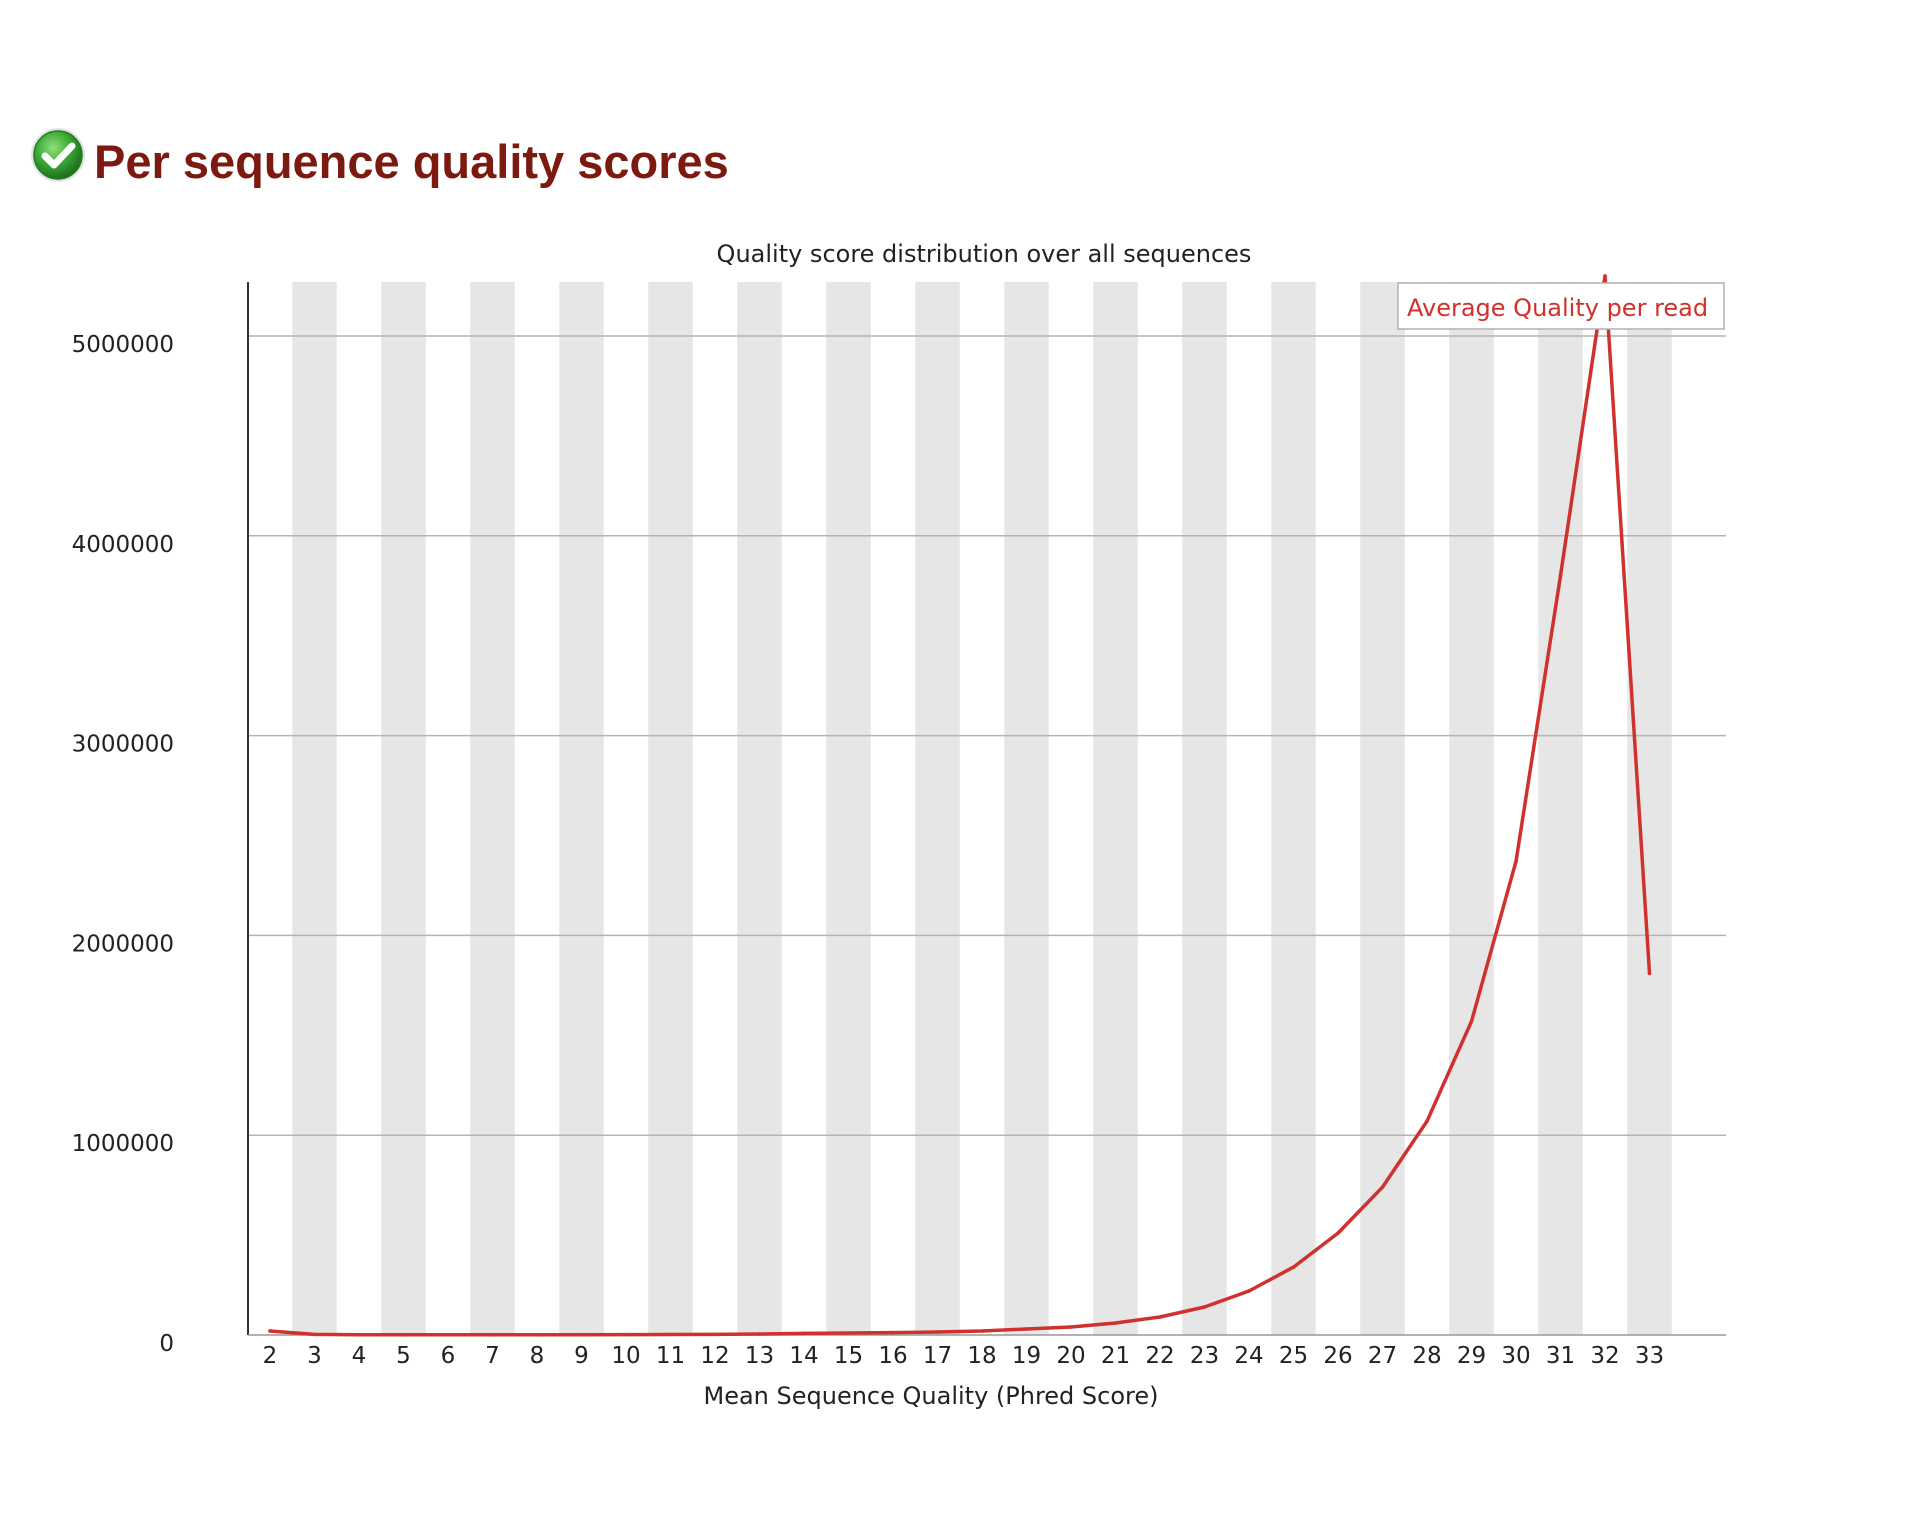  I want to click on x-axis-title: Mean Sequence Quality (Phred Score), so click(930, 1396).